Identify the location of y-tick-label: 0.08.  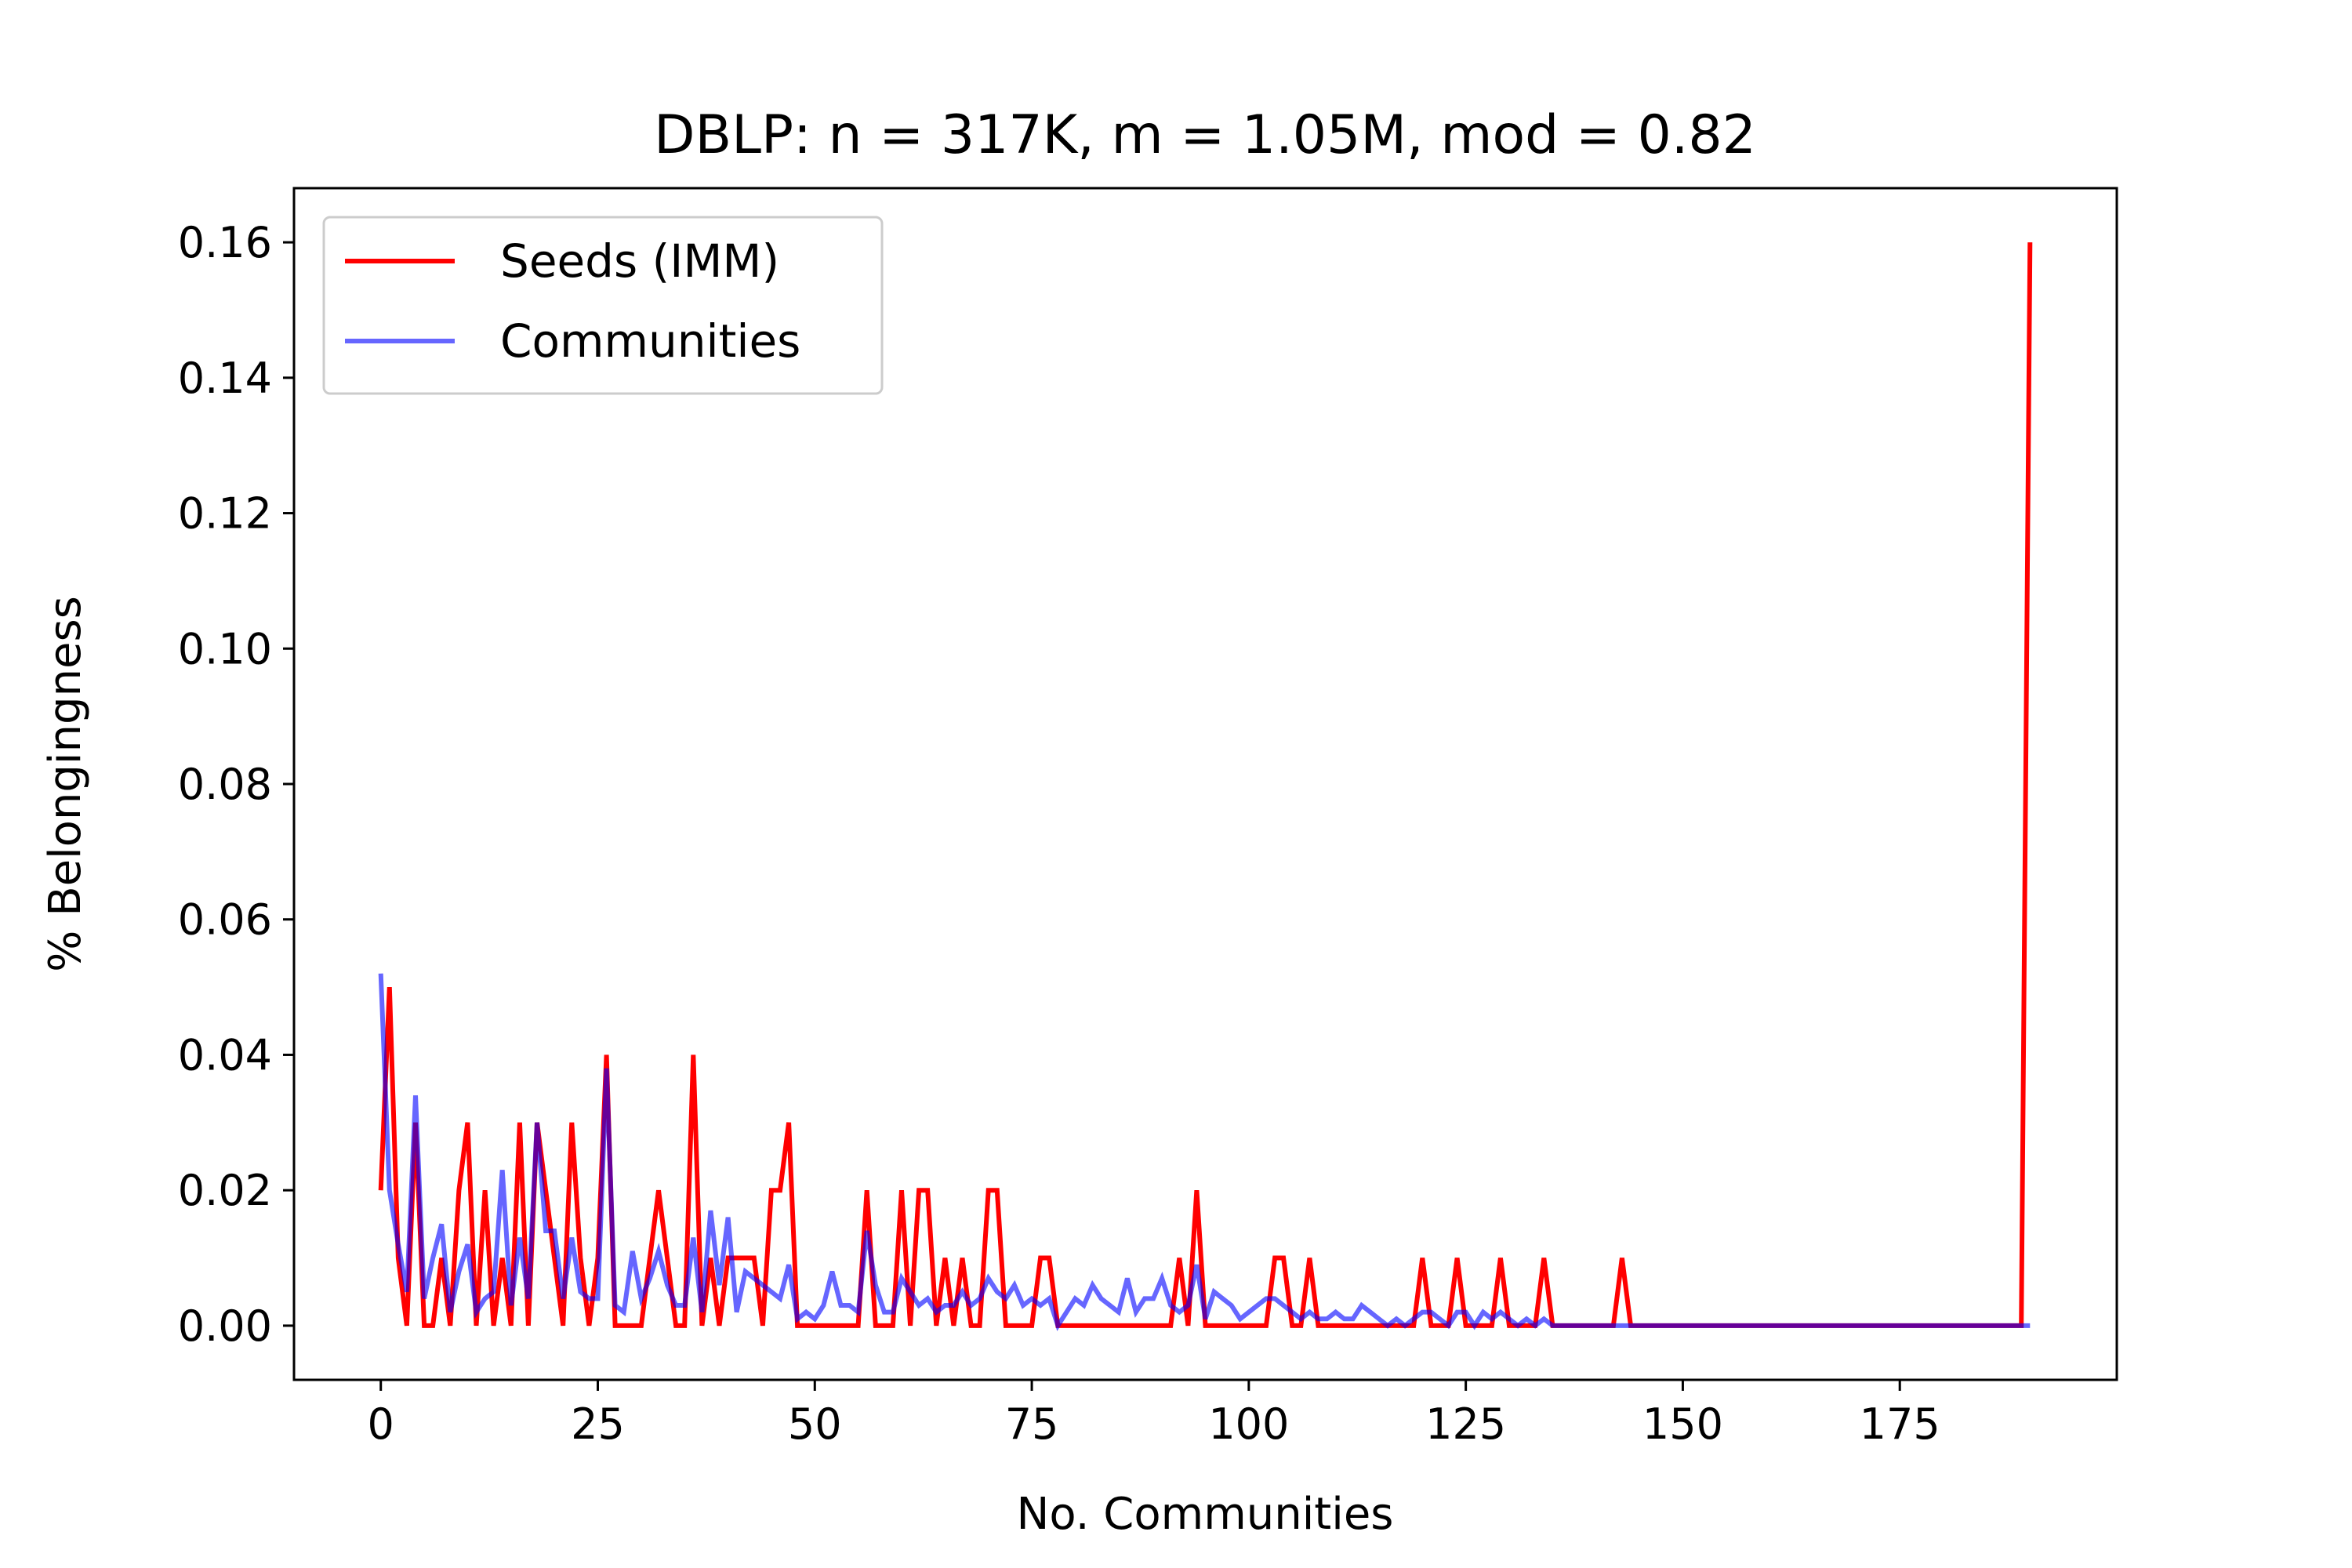
(225, 784).